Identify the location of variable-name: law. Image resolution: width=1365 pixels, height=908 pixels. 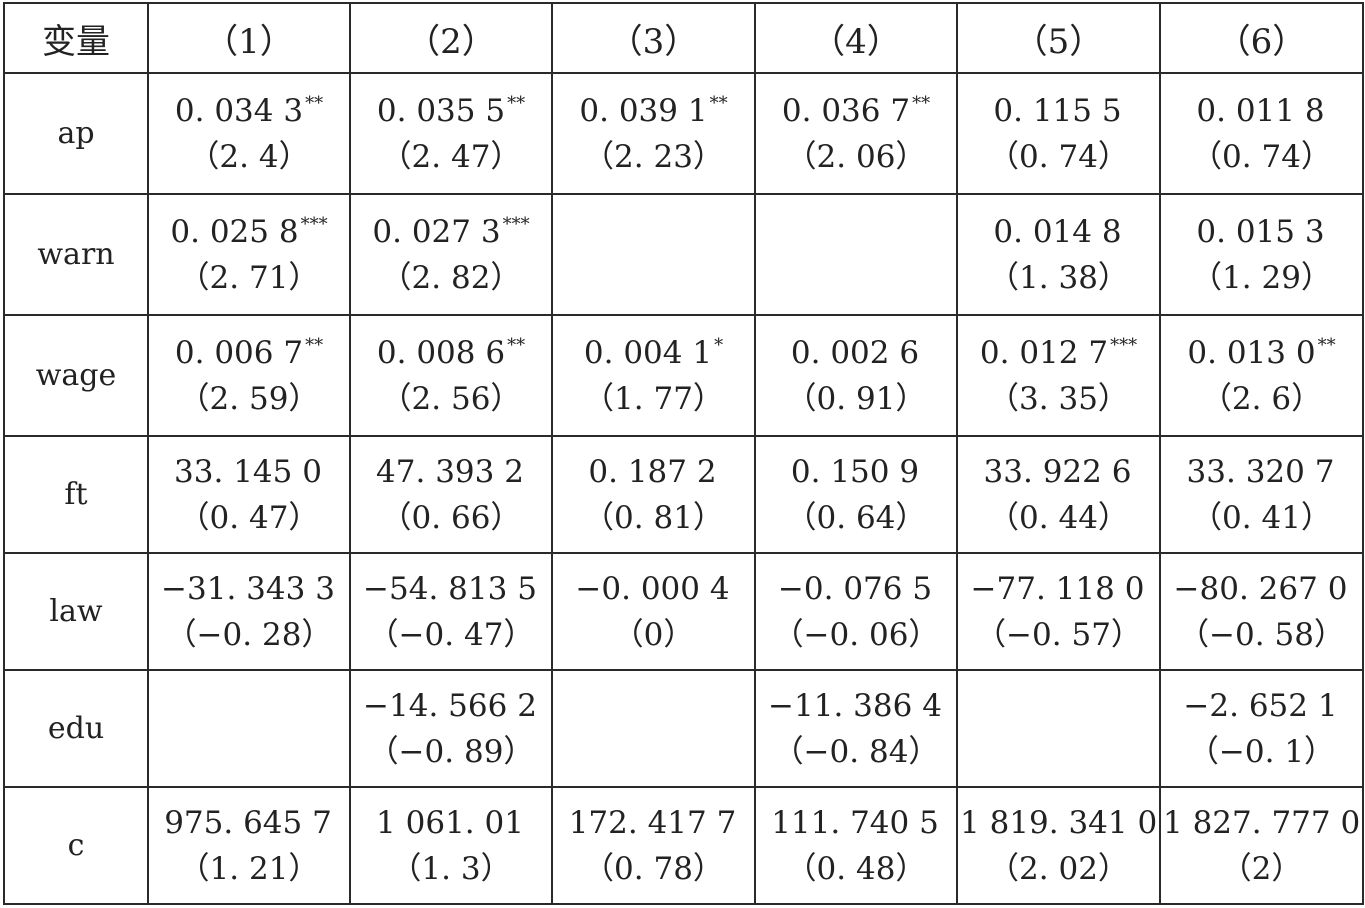
(76, 612).